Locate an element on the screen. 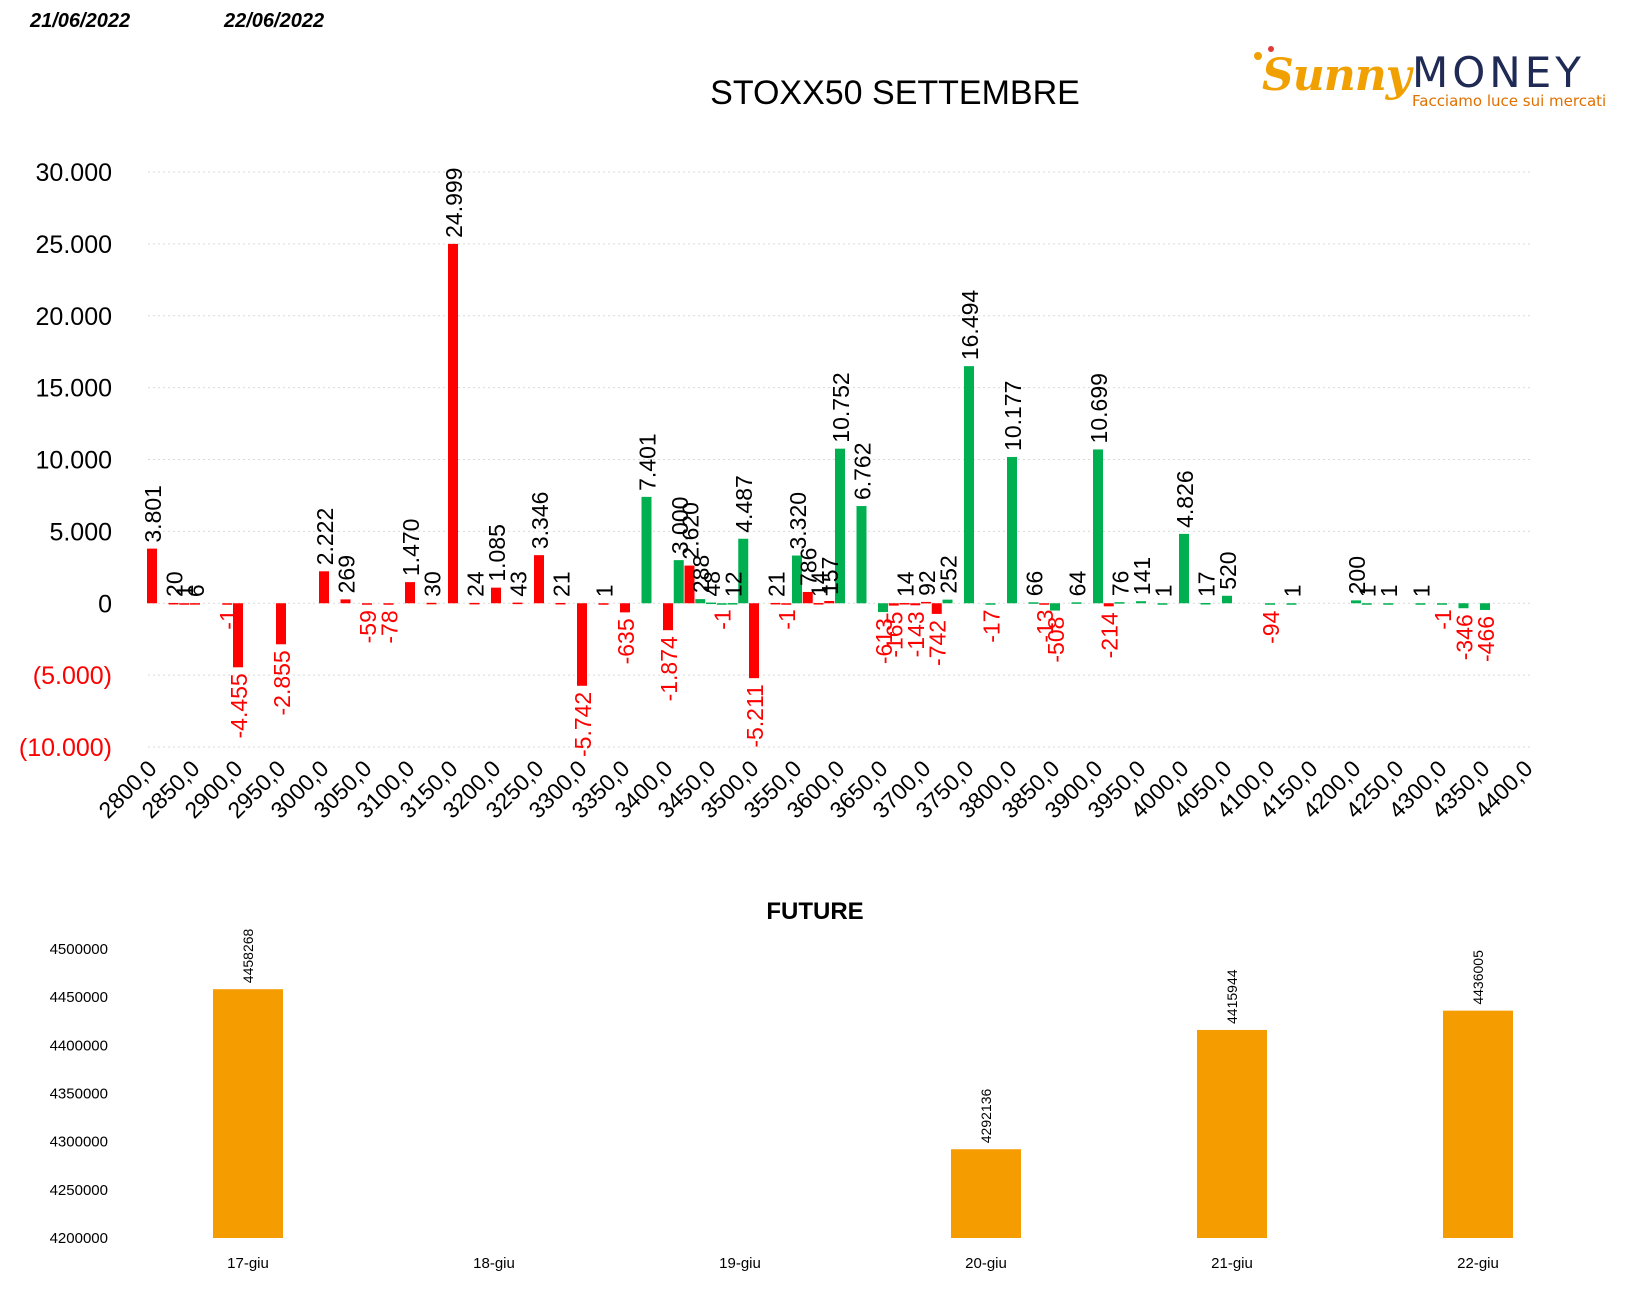 The image size is (1638, 1294). data-label: 4436005 is located at coordinates (1478, 977).